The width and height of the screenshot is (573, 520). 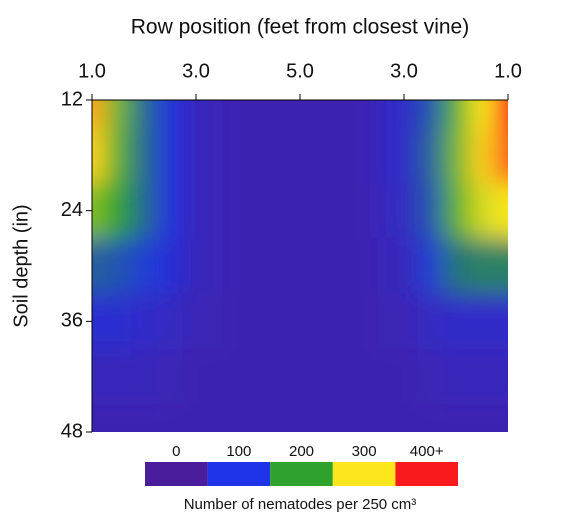 What do you see at coordinates (72, 321) in the screenshot?
I see `y-tick-label: 36` at bounding box center [72, 321].